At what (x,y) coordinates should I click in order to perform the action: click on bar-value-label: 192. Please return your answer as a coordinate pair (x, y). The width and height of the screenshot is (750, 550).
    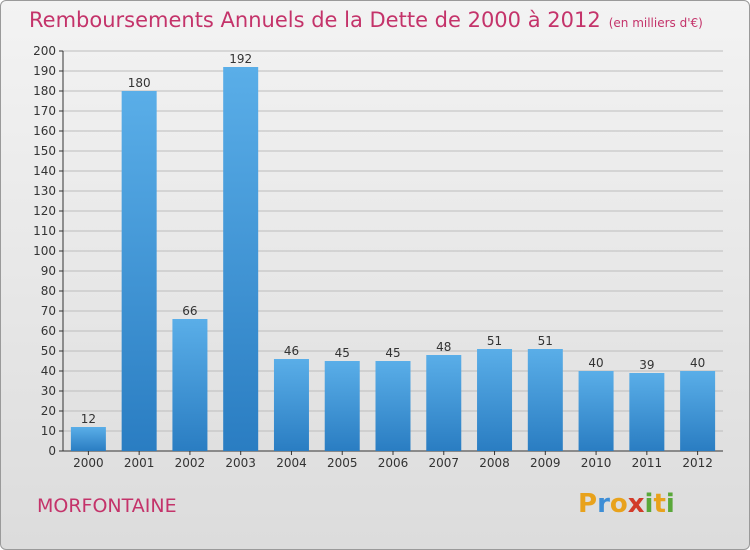
    Looking at the image, I should click on (240, 59).